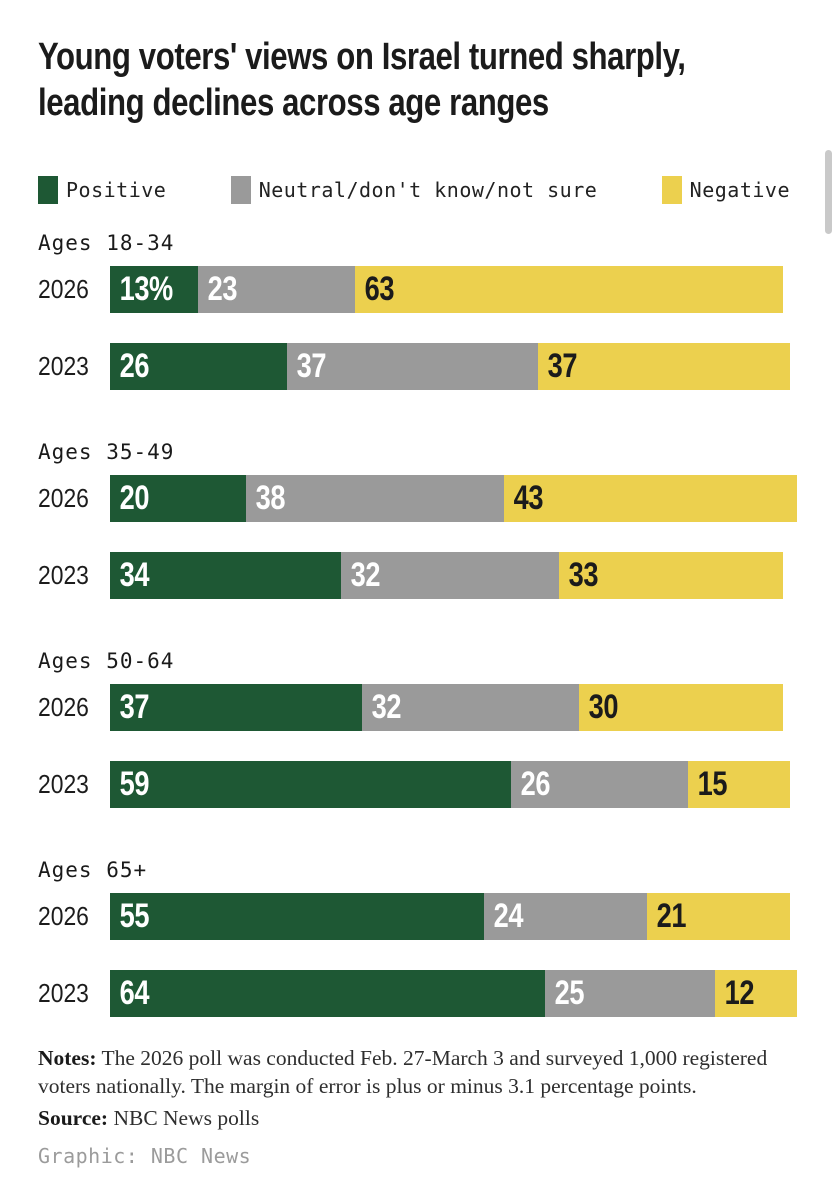 The width and height of the screenshot is (835, 1199). Describe the element at coordinates (276, 289) in the screenshot. I see `bar-segment-neutral: 23` at that location.